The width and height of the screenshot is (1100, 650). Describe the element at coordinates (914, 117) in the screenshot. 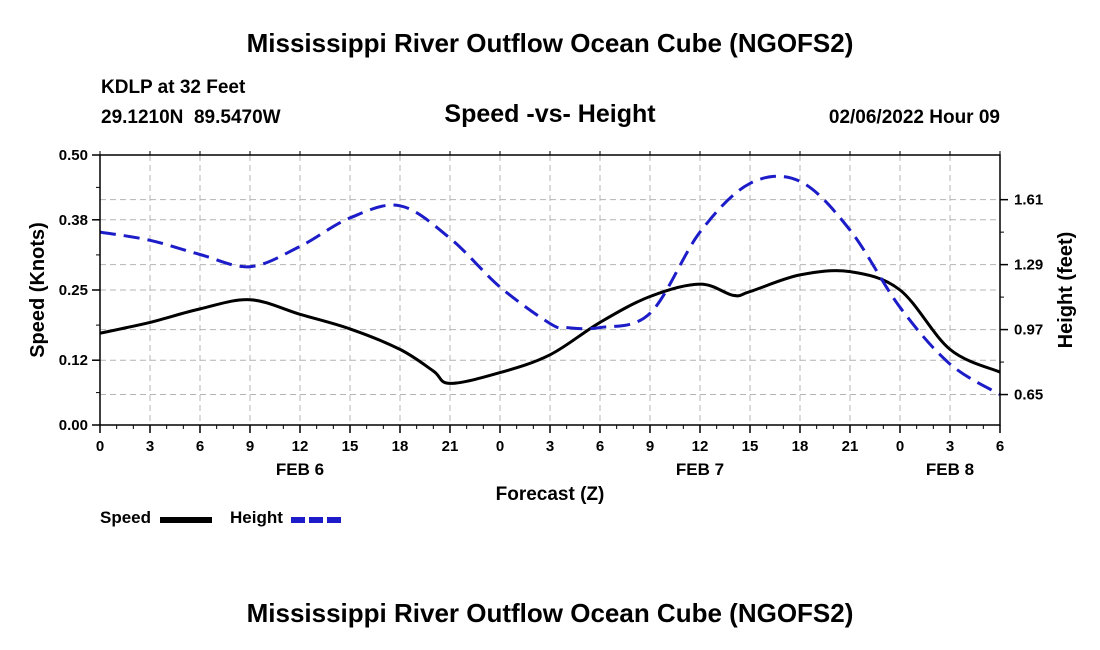

I see `forecast-datetime: 02/06/2022 Hour 09` at that location.